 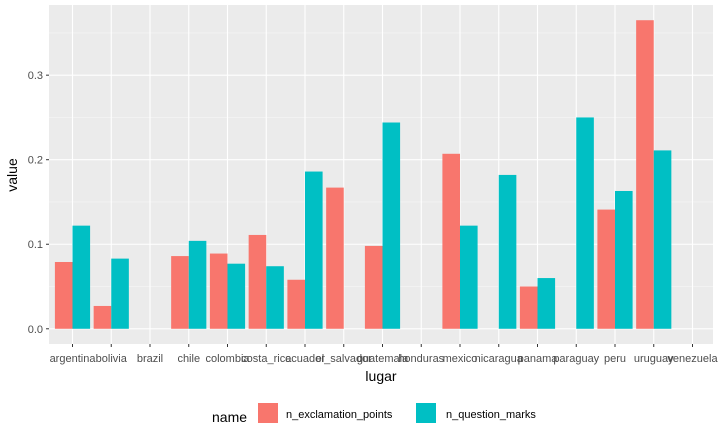 I want to click on x-tick-label: chile, so click(x=188, y=359).